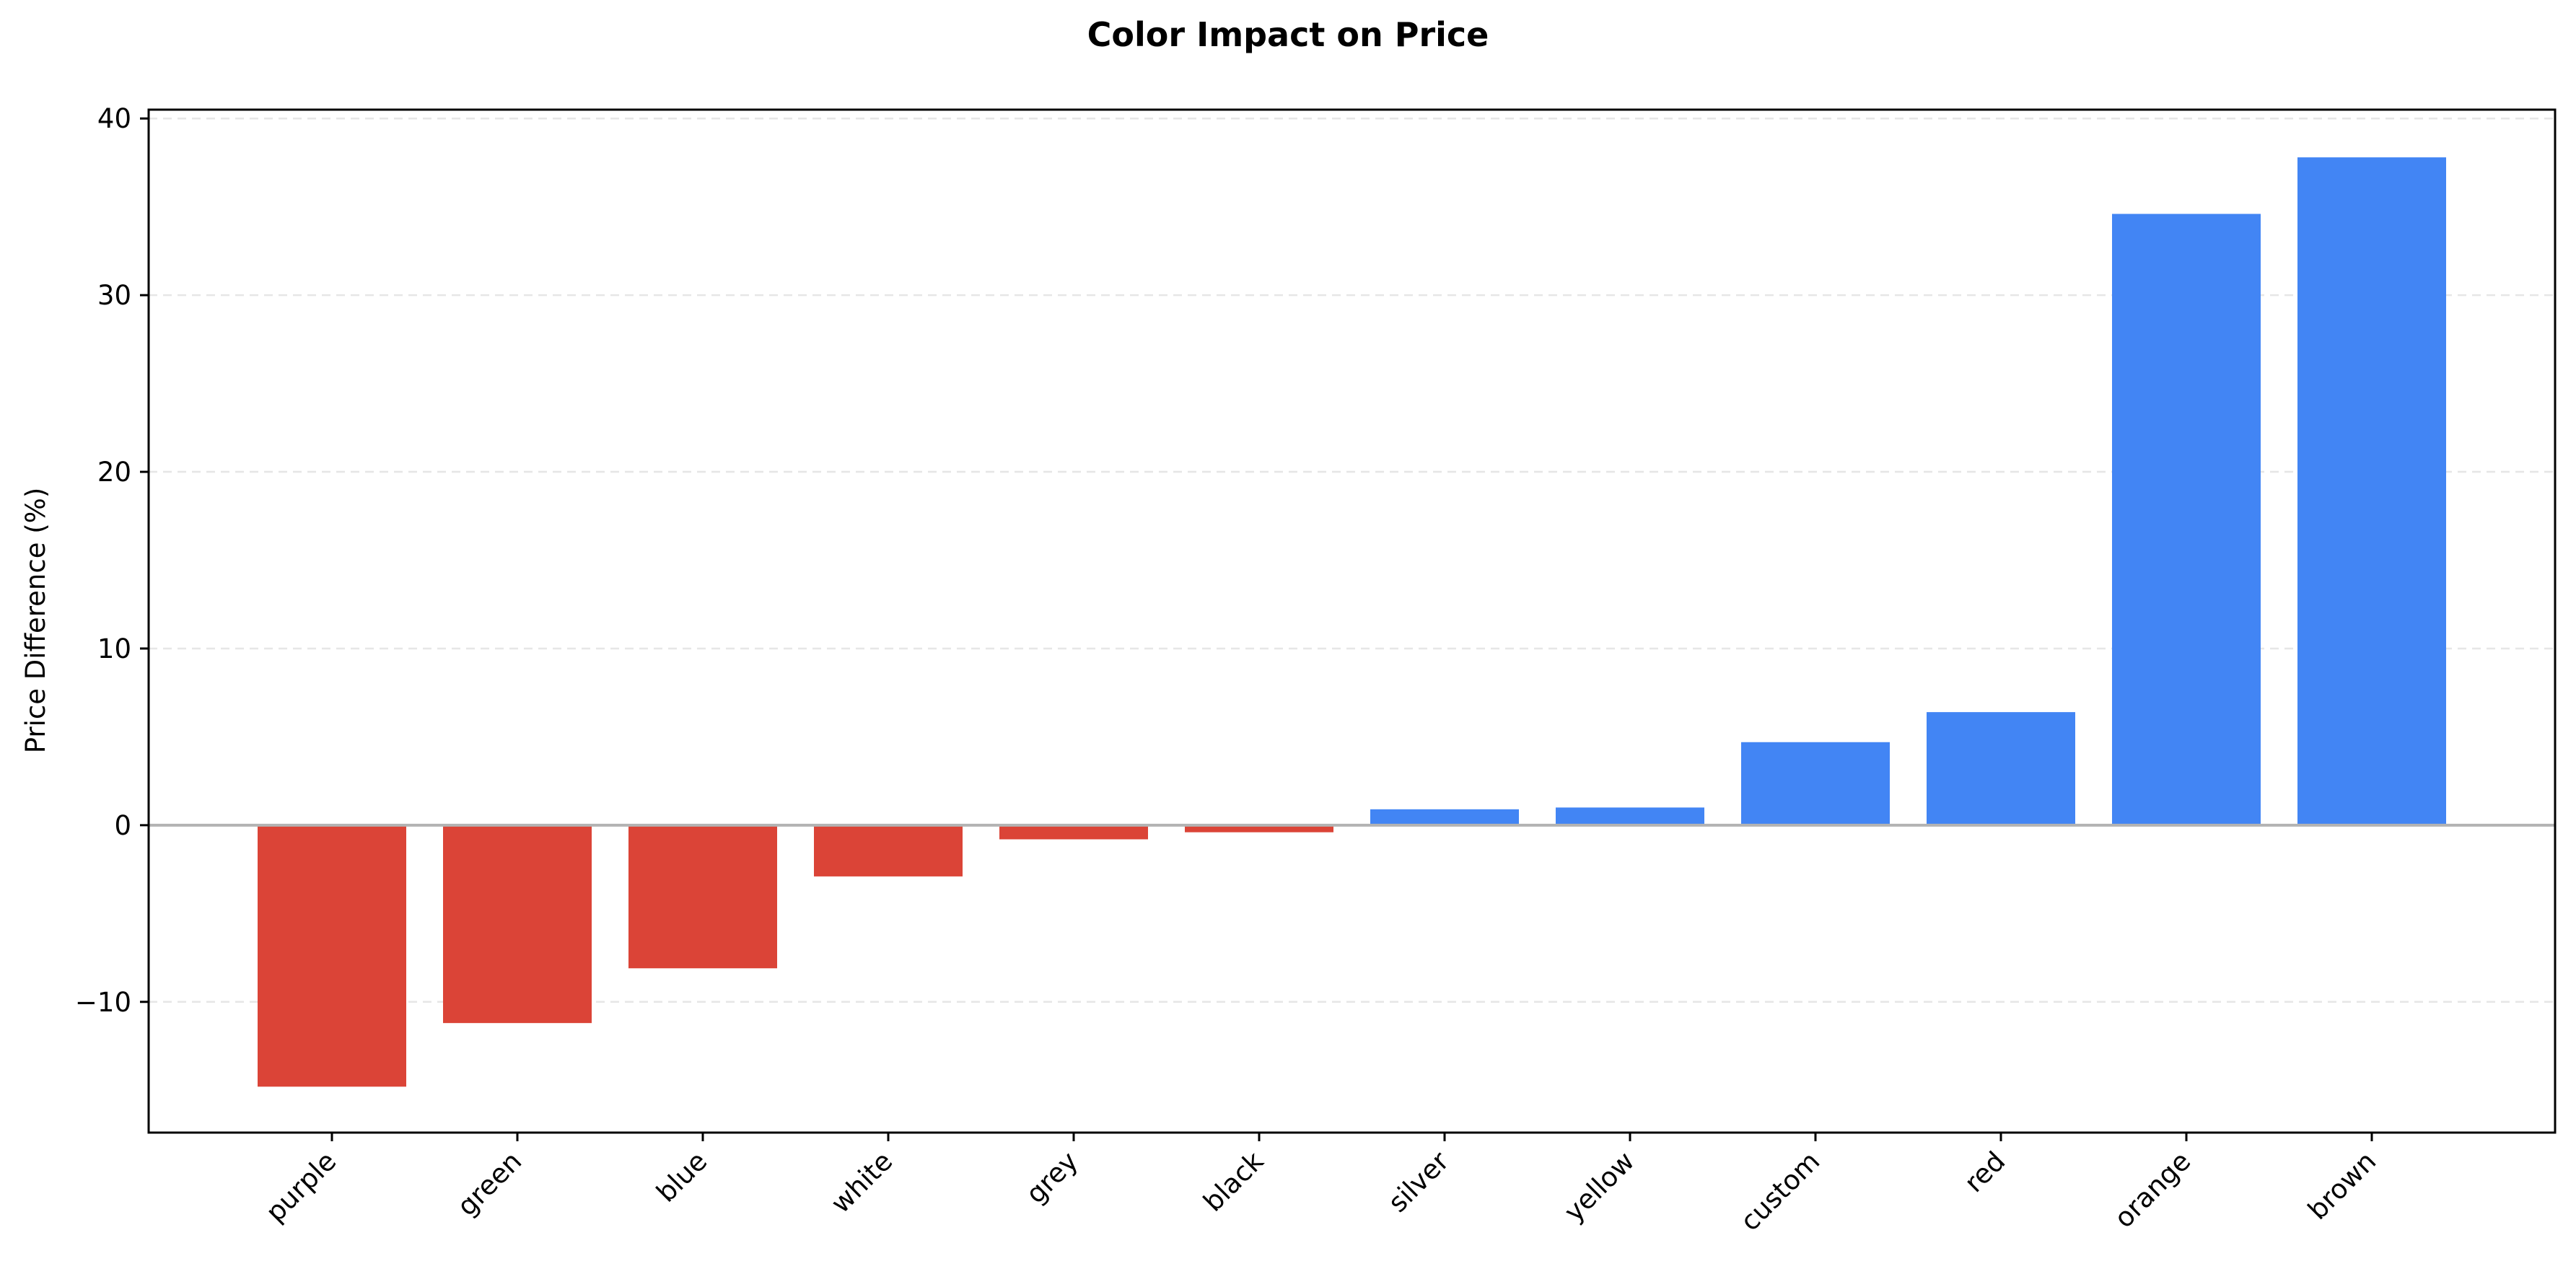 Image resolution: width=2576 pixels, height=1274 pixels. What do you see at coordinates (517, 924) in the screenshot?
I see `bar-green` at bounding box center [517, 924].